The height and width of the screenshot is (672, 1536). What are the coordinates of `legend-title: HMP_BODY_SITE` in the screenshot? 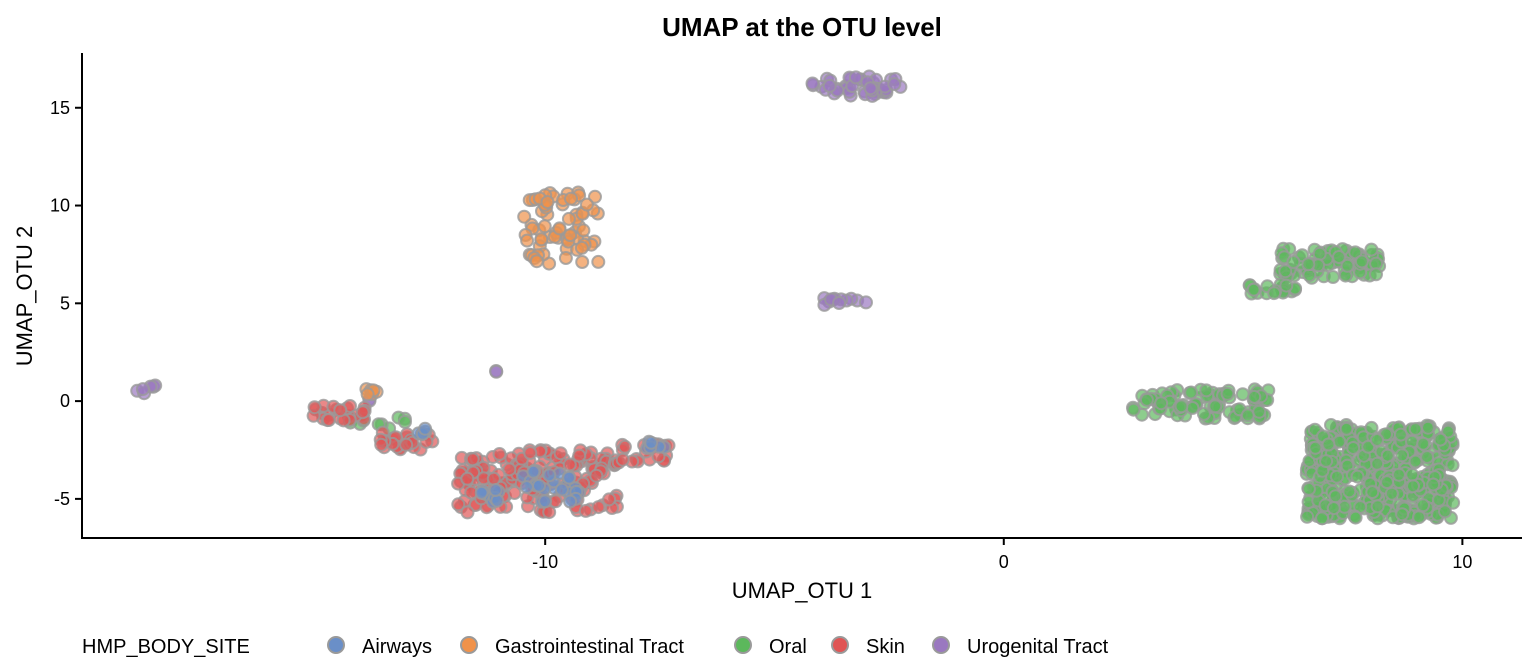 It's located at (166, 647).